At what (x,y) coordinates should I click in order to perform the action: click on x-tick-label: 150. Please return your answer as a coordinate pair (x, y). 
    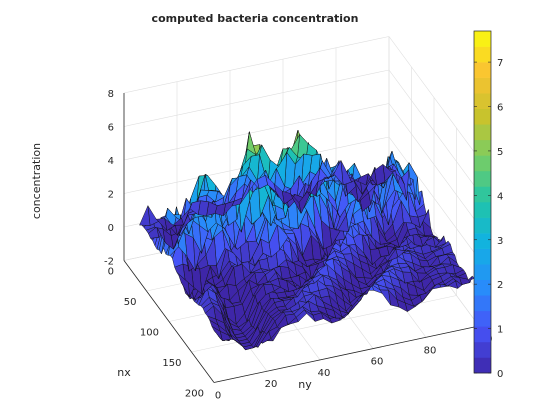
    Looking at the image, I should click on (171, 363).